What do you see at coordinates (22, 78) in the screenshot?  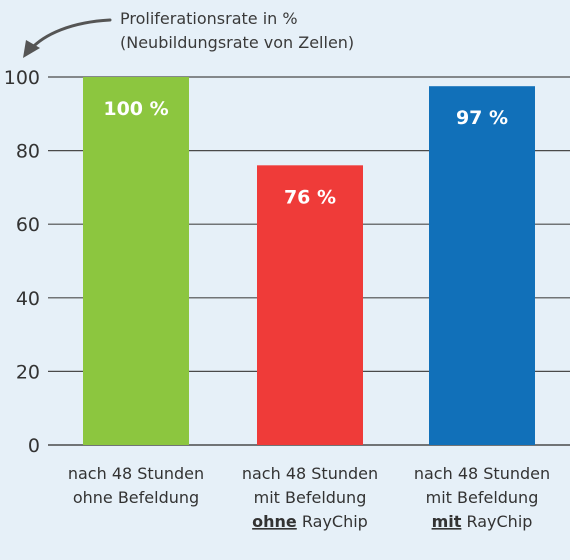 I see `y-tick-label-100: 100` at bounding box center [22, 78].